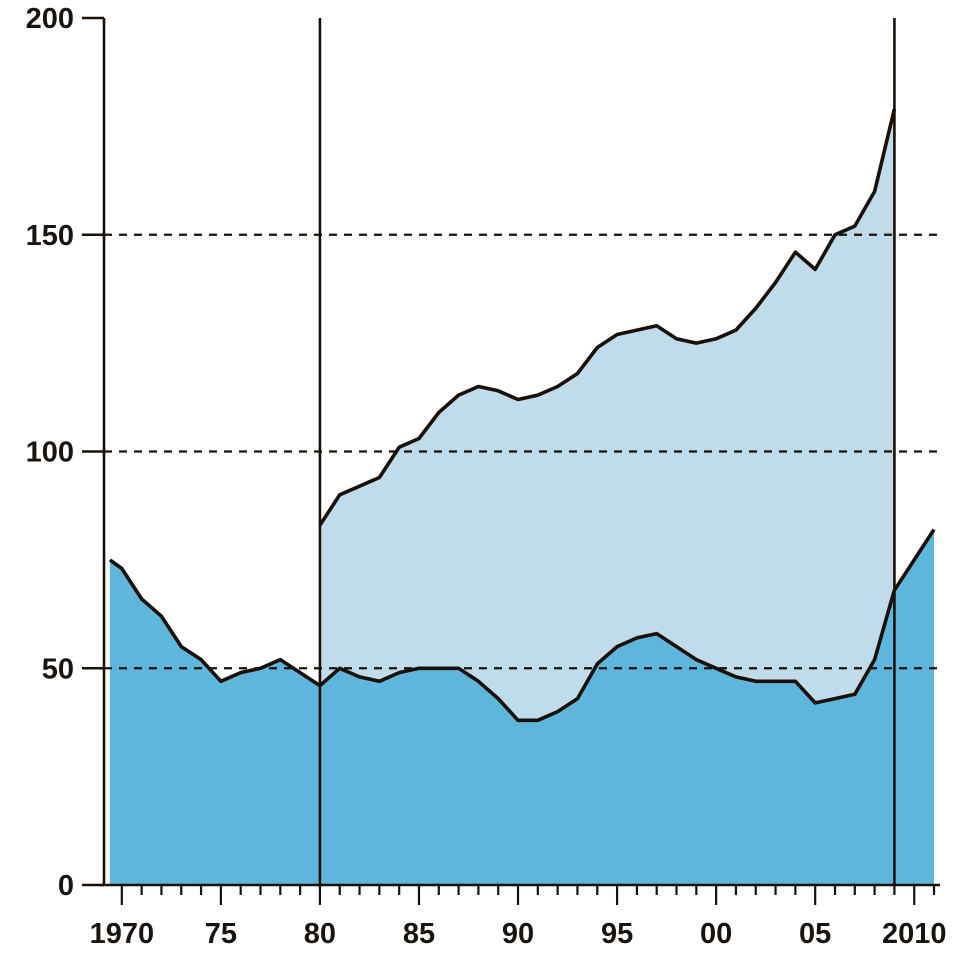 The height and width of the screenshot is (959, 960). I want to click on x-tick-label-2005: 05, so click(815, 934).